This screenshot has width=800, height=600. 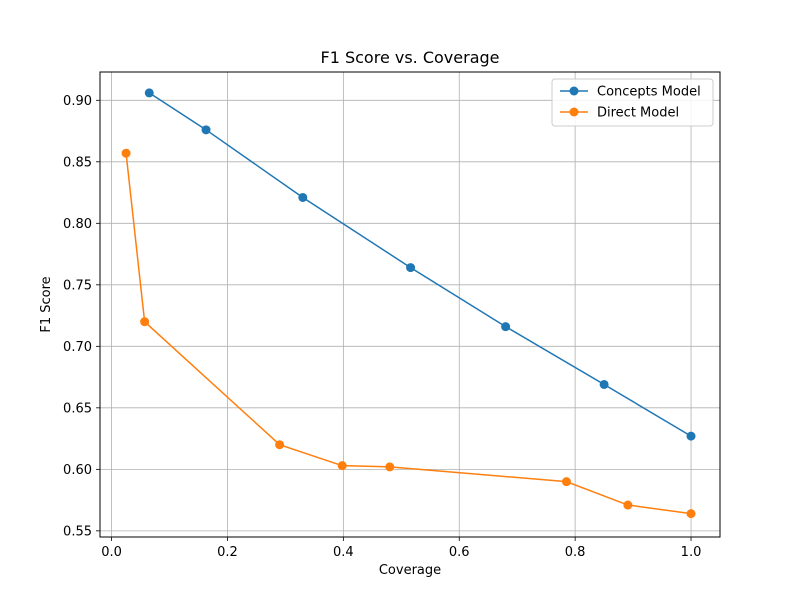 What do you see at coordinates (111, 552) in the screenshot?
I see `x-tick-label: 0.0` at bounding box center [111, 552].